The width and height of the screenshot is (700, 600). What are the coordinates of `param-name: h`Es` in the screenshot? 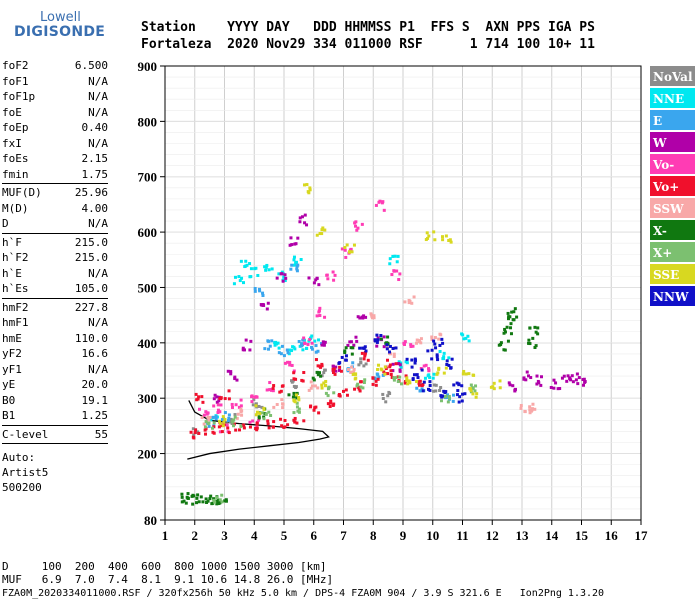 It's located at (15, 288).